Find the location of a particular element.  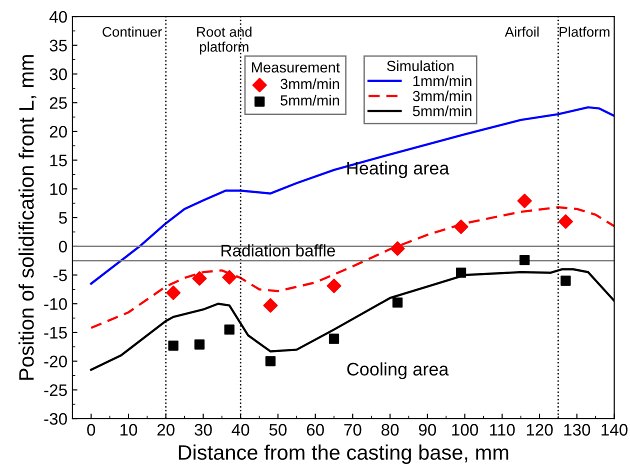

x-tick-label: 10 is located at coordinates (129, 430).